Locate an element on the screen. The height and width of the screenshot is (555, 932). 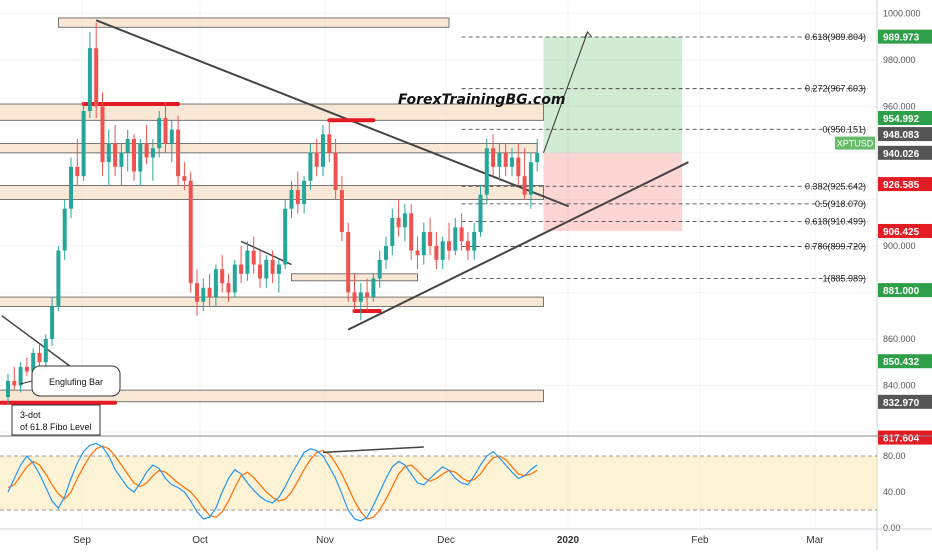
price-tick-label: 860.000 is located at coordinates (899, 339).